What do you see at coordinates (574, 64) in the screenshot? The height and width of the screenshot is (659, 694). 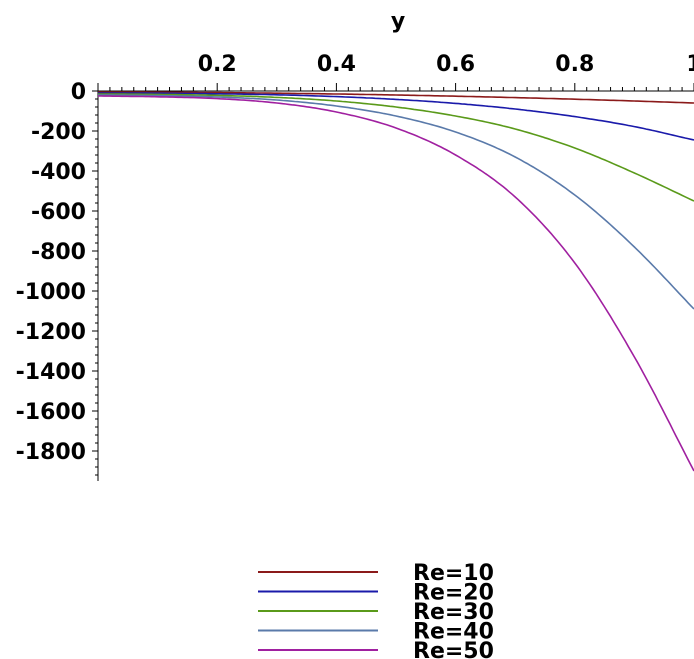 I see `x-tick-label: 0.8` at bounding box center [574, 64].